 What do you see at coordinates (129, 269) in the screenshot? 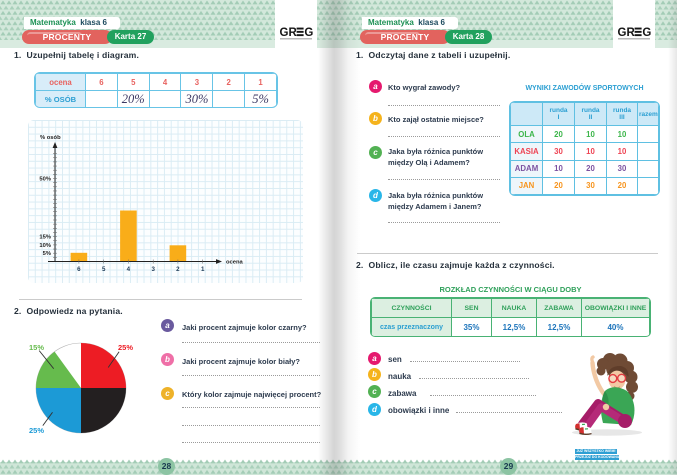
I see `svg-text: 4` at bounding box center [129, 269].